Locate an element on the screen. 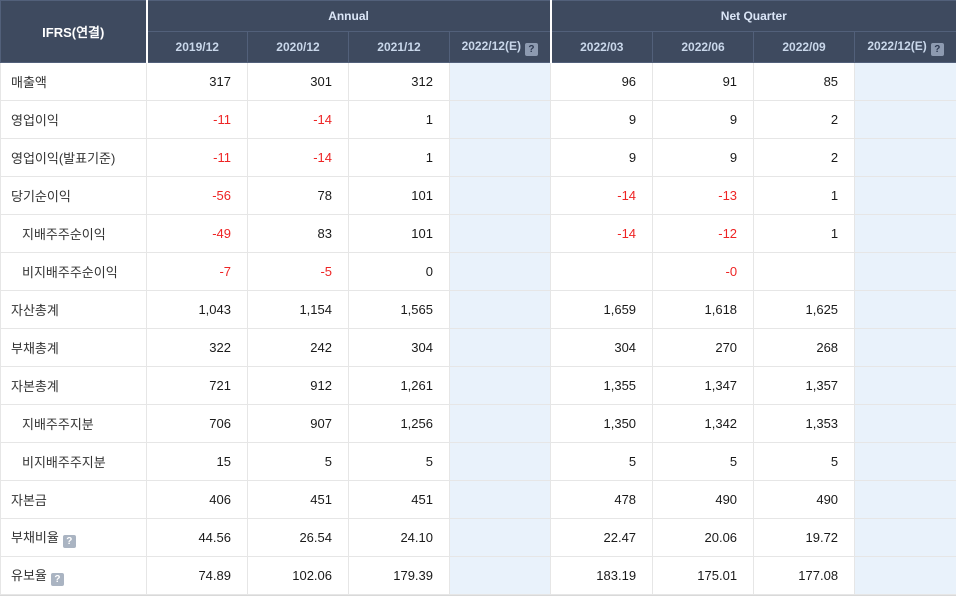 Image resolution: width=956 pixels, height=601 pixels. column-header-label: 2022/06 is located at coordinates (703, 47).